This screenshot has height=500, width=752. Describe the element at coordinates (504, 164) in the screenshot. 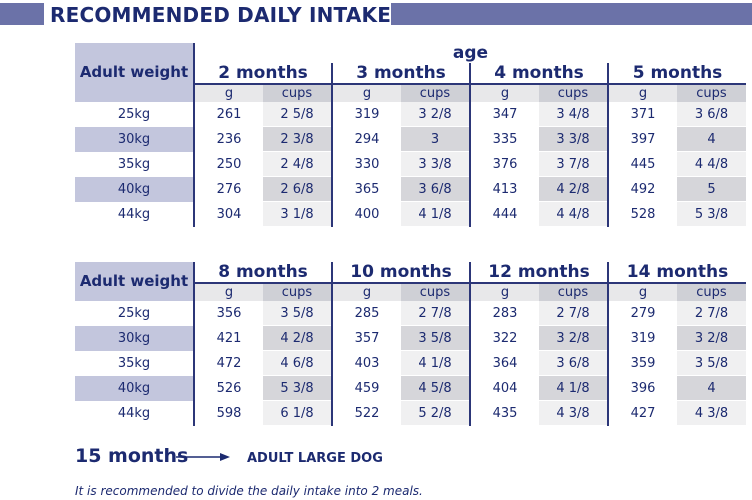

I see `grams-cell: 376` at that location.